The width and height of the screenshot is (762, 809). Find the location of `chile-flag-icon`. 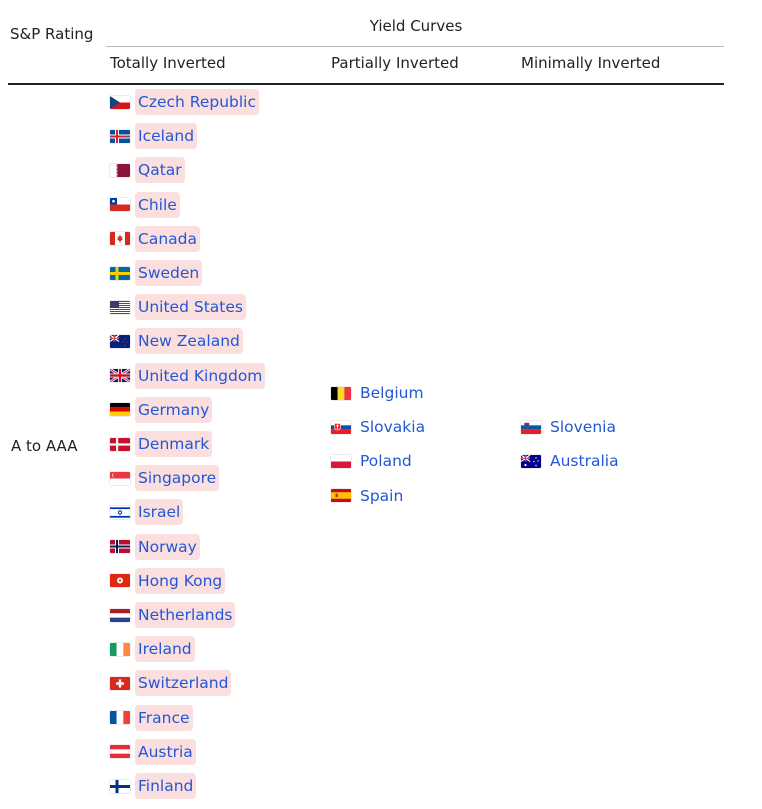

chile-flag-icon is located at coordinates (120, 205).